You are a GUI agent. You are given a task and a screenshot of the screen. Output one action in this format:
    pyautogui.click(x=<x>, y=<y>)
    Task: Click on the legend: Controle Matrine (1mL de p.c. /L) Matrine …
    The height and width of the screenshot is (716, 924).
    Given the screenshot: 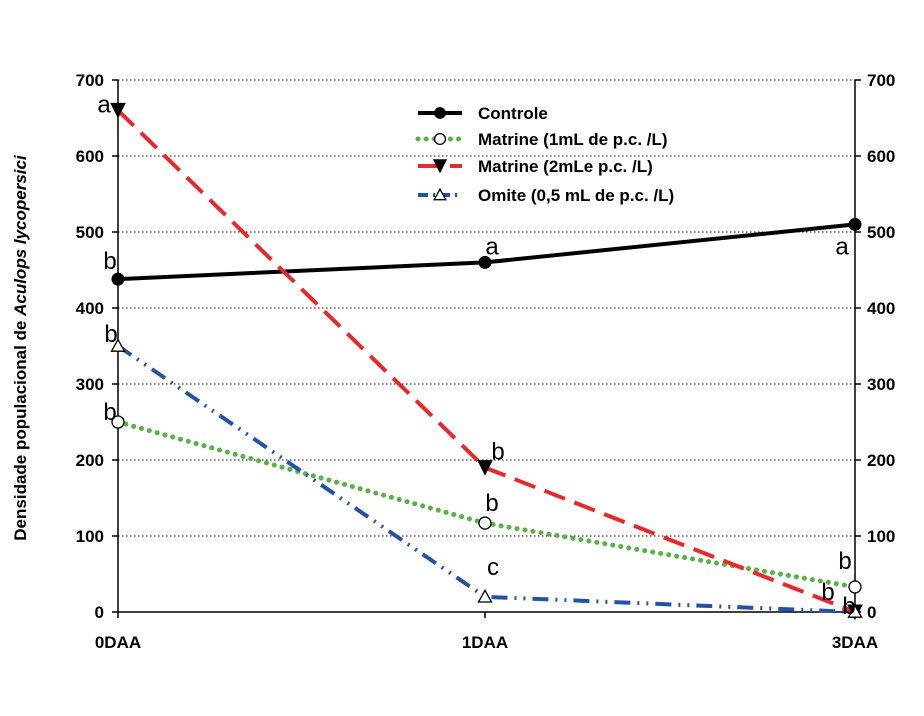 What is the action you would take?
    pyautogui.click(x=544, y=154)
    